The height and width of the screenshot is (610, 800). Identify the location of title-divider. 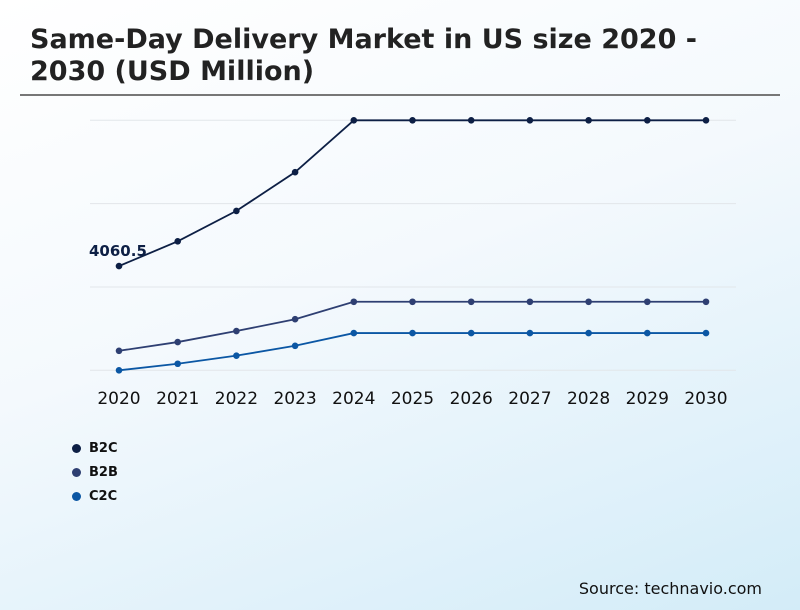
(400, 95).